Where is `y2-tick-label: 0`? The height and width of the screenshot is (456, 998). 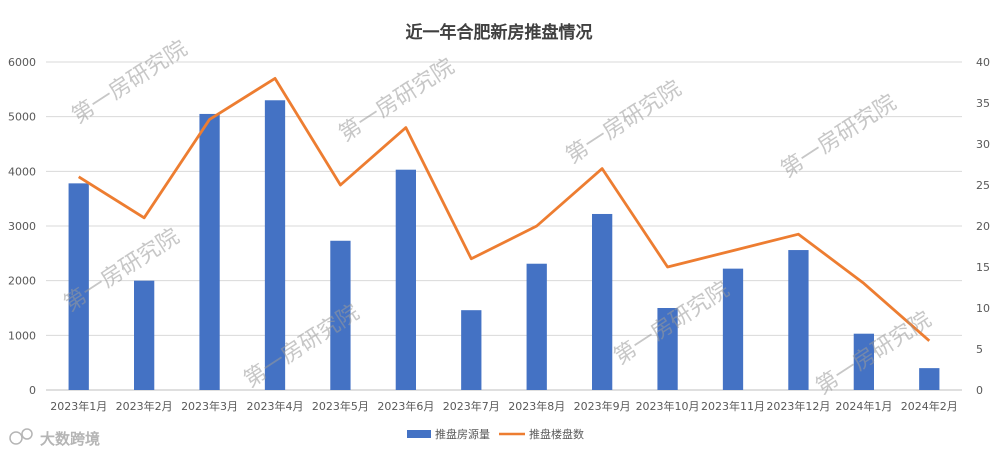
y2-tick-label: 0 is located at coordinates (979, 390).